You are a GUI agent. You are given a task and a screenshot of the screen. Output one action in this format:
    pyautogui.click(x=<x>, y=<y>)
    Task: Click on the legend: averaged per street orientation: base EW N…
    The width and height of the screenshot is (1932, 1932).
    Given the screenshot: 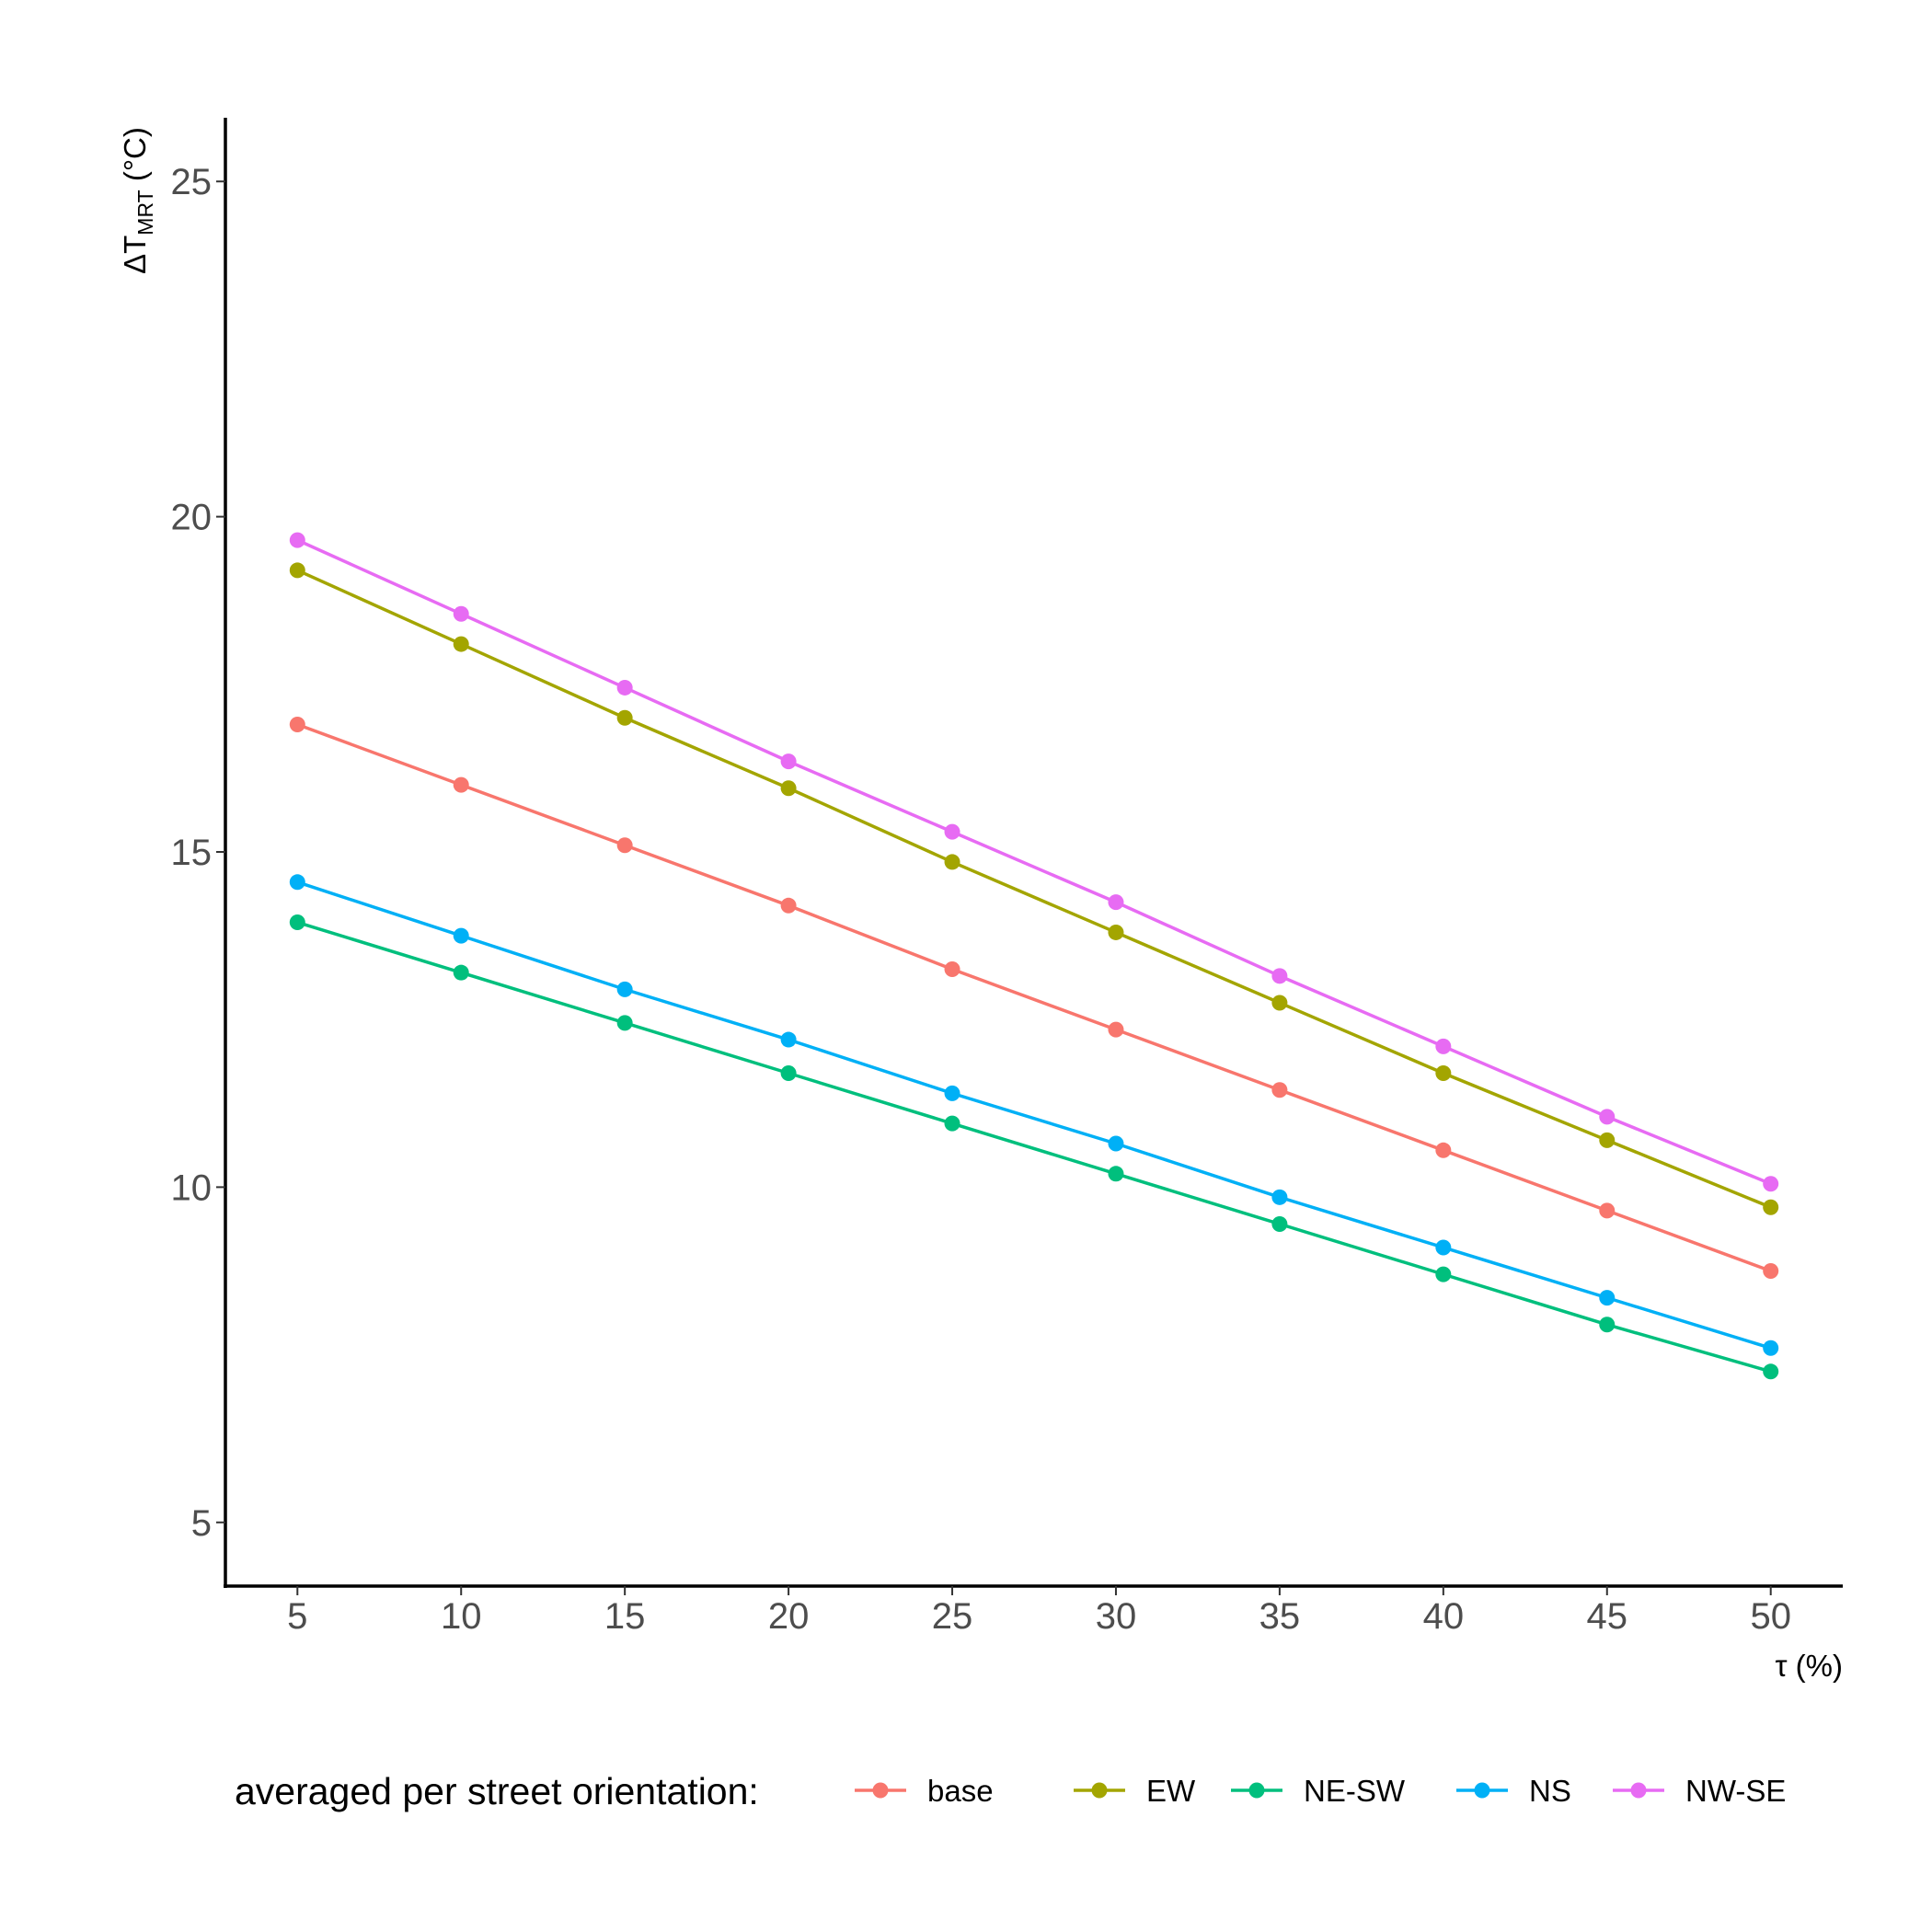 What is the action you would take?
    pyautogui.click(x=1010, y=1791)
    